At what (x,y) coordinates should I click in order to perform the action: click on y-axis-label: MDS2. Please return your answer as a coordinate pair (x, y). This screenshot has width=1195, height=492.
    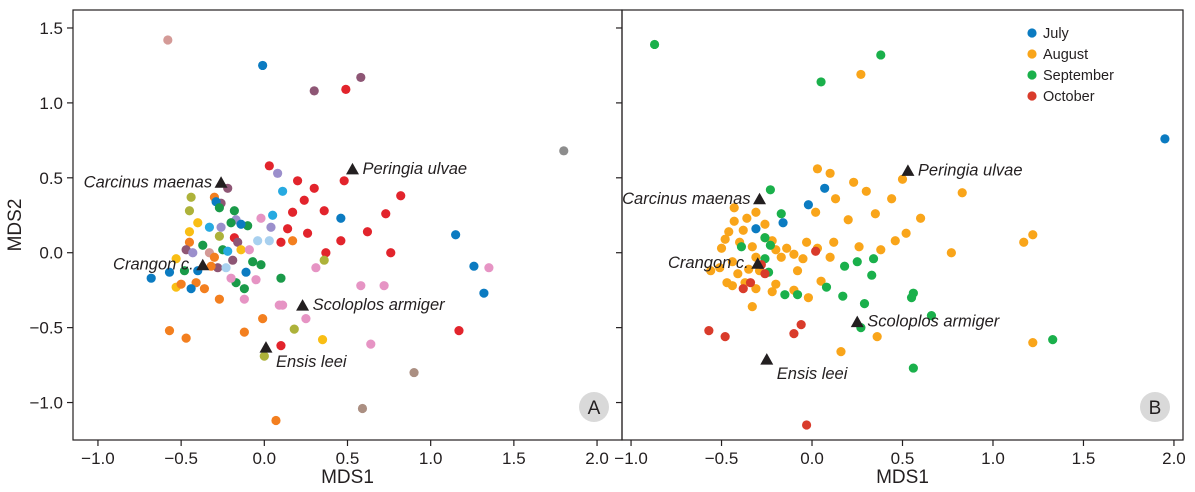
    Looking at the image, I should click on (15, 225).